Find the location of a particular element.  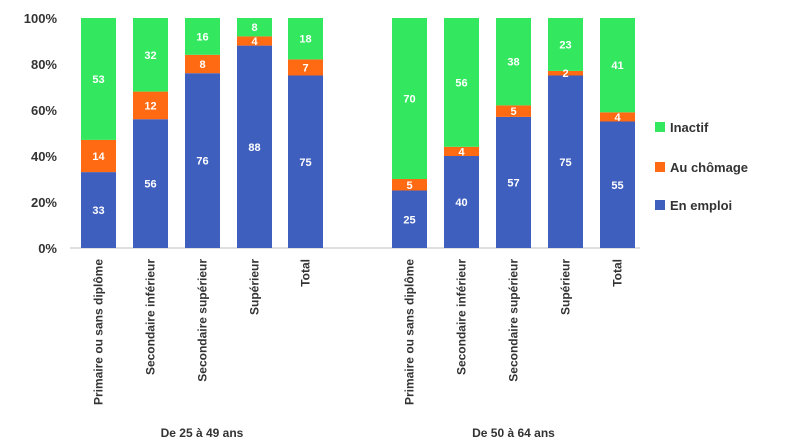

data-label: 23 is located at coordinates (565, 45).